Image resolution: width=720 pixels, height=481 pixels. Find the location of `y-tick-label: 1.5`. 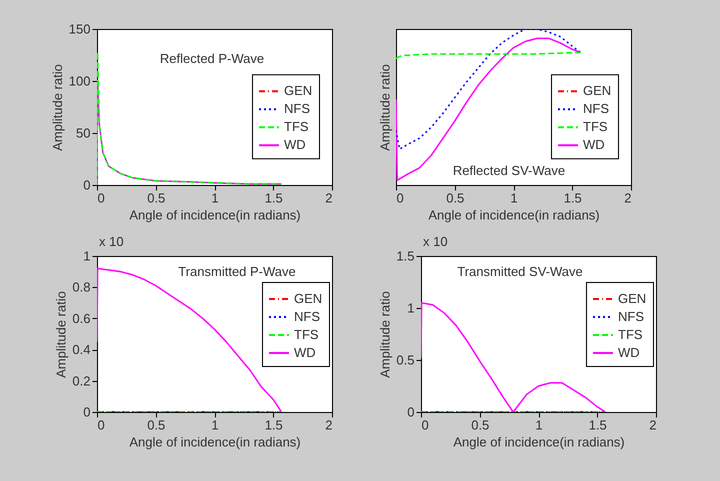

y-tick-label: 1.5 is located at coordinates (405, 256).